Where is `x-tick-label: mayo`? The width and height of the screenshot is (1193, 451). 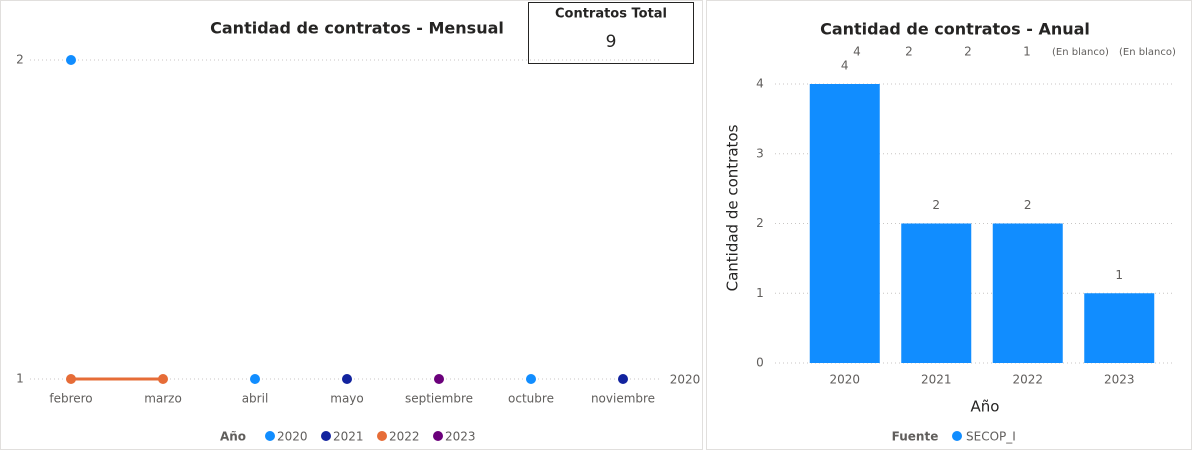 x-tick-label: mayo is located at coordinates (347, 399).